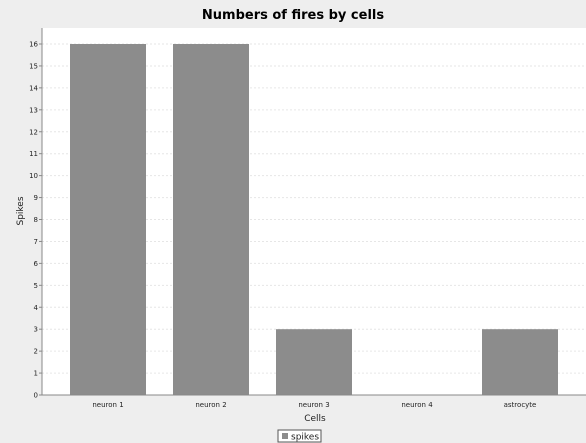 The height and width of the screenshot is (443, 586). Describe the element at coordinates (417, 405) in the screenshot. I see `x-tick-label: neuron 4` at that location.